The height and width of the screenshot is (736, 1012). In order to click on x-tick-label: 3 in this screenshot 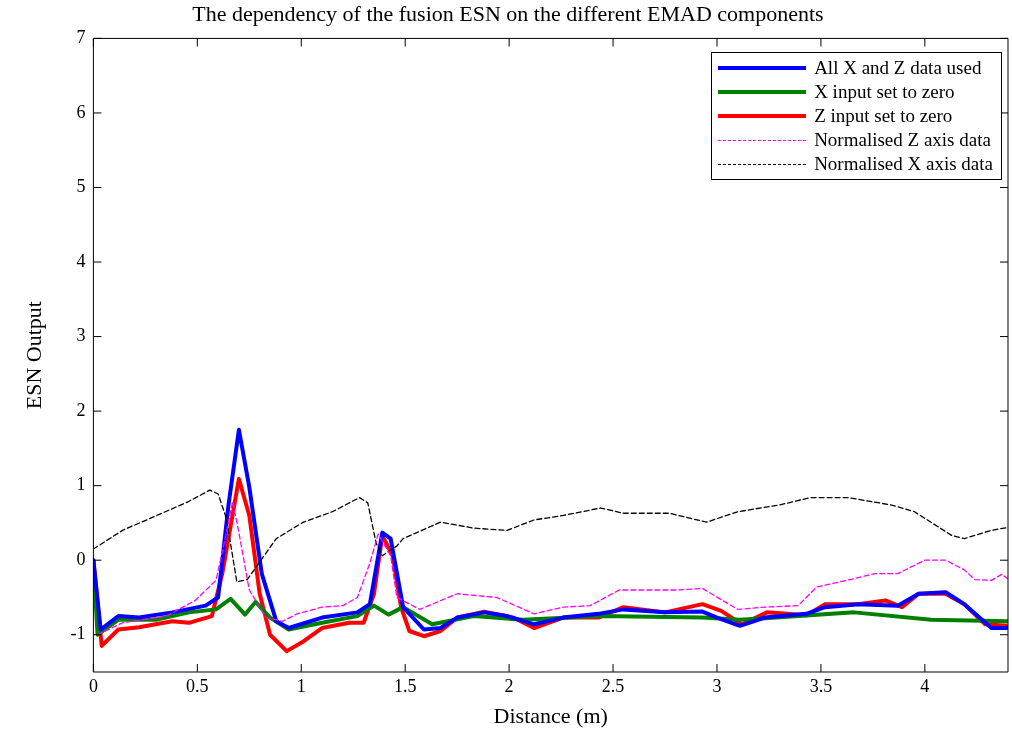, I will do `click(717, 685)`.